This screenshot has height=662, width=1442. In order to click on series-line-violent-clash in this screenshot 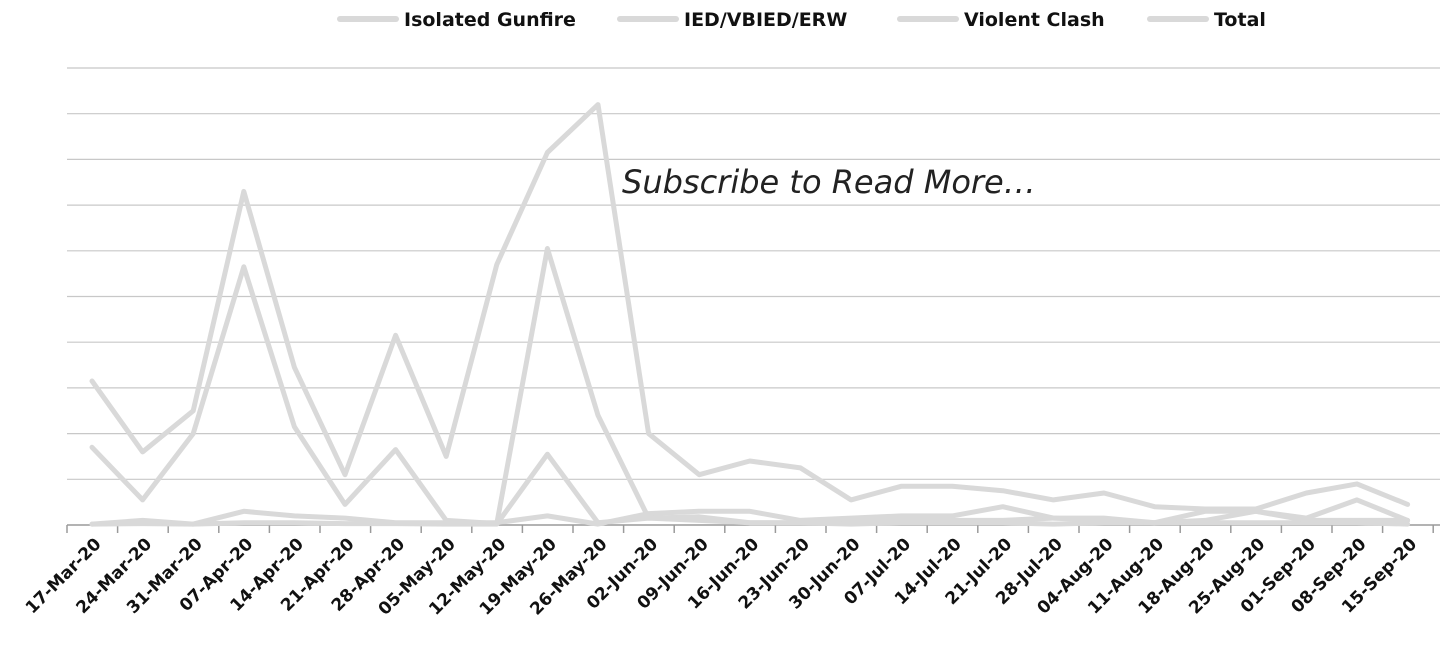, I will do `click(750, 515)`.